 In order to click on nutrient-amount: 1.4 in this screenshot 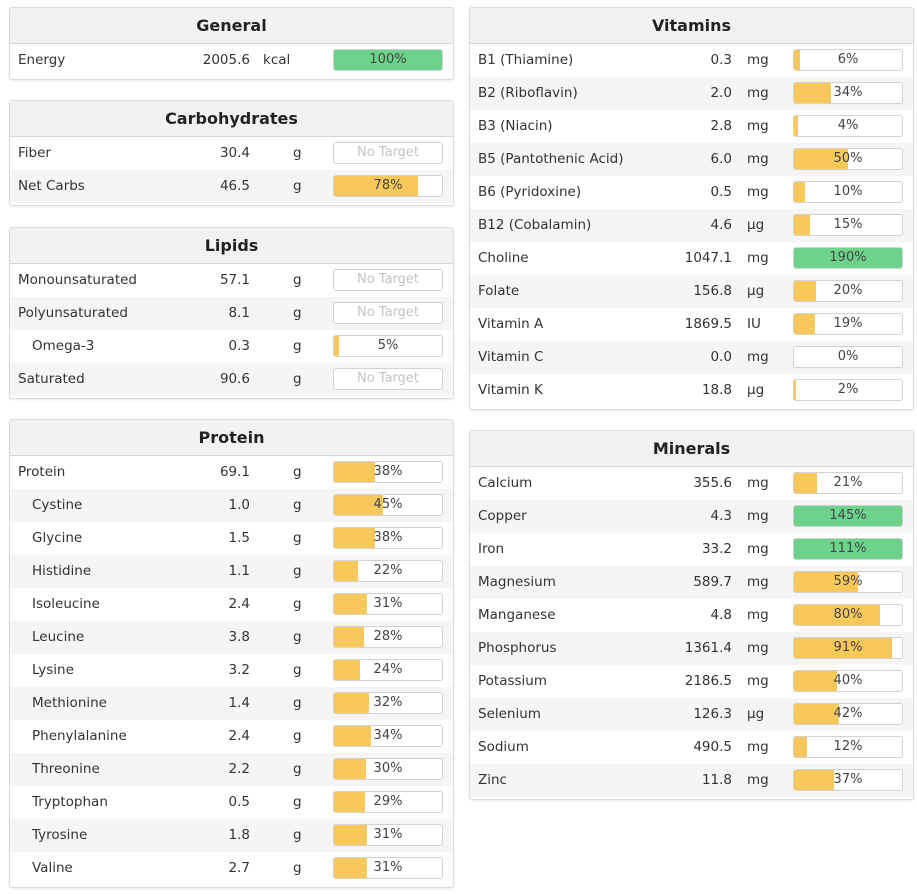, I will do `click(239, 703)`.